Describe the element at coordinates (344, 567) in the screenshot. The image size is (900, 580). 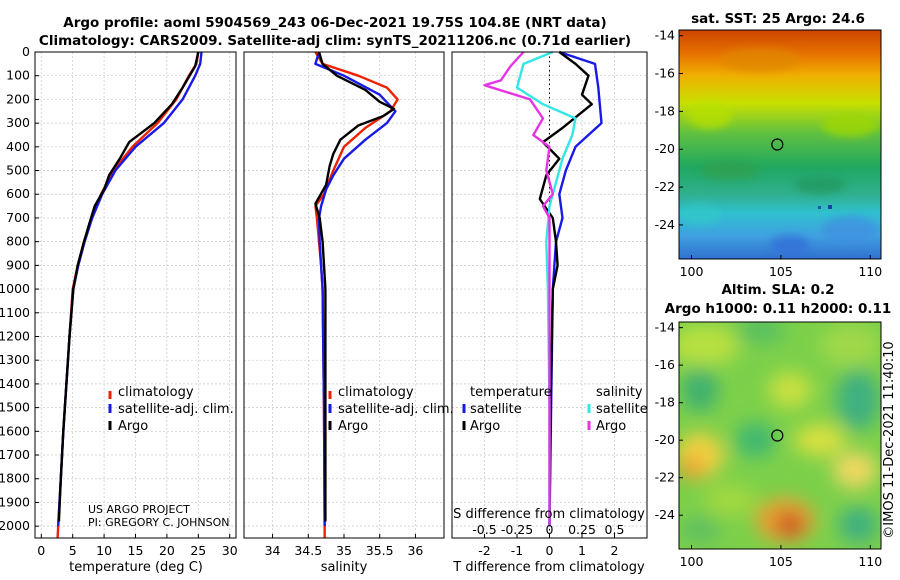
I see `salinity-axis-label: salinity` at that location.